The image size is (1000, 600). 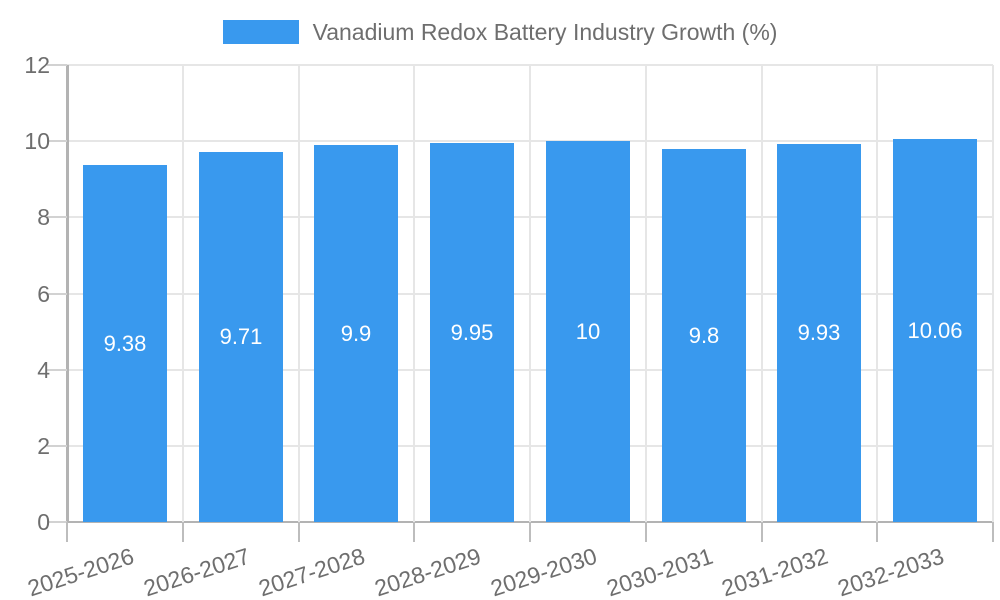 I want to click on x-axis-tick-label: 2029-2030, so click(x=543, y=571).